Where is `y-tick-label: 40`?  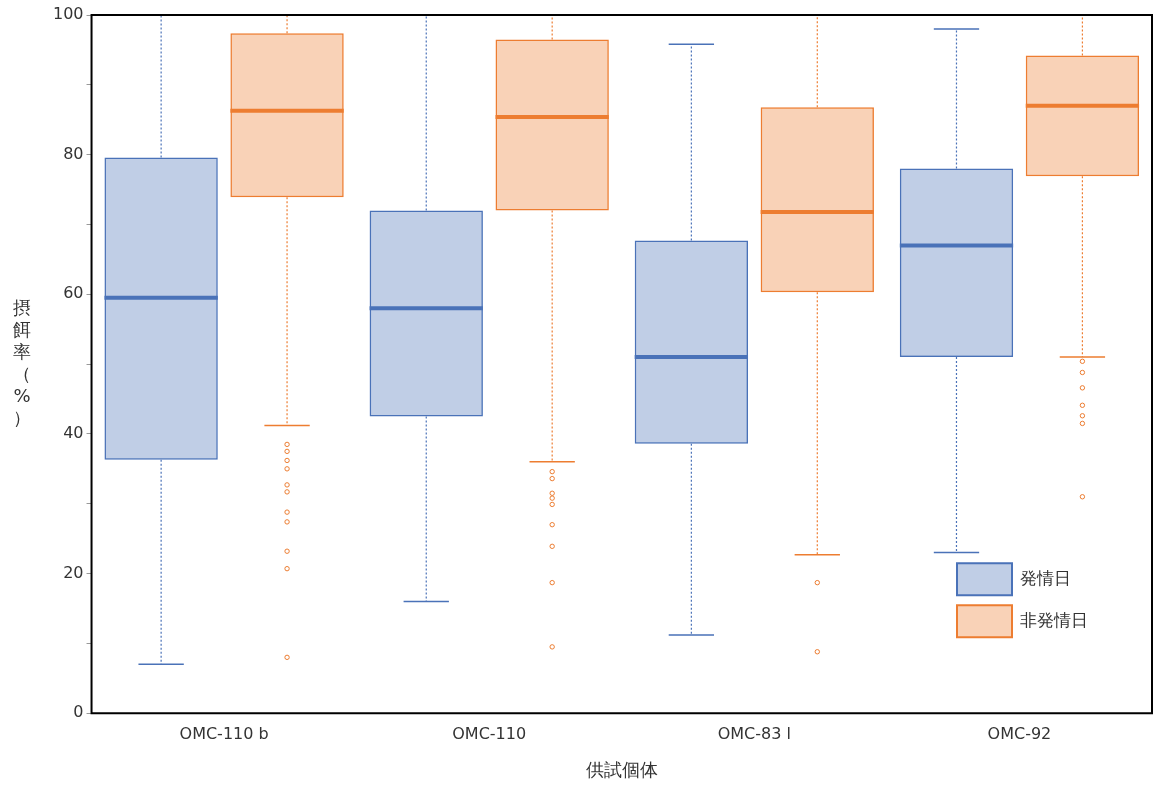
y-tick-label: 40 is located at coordinates (73, 433).